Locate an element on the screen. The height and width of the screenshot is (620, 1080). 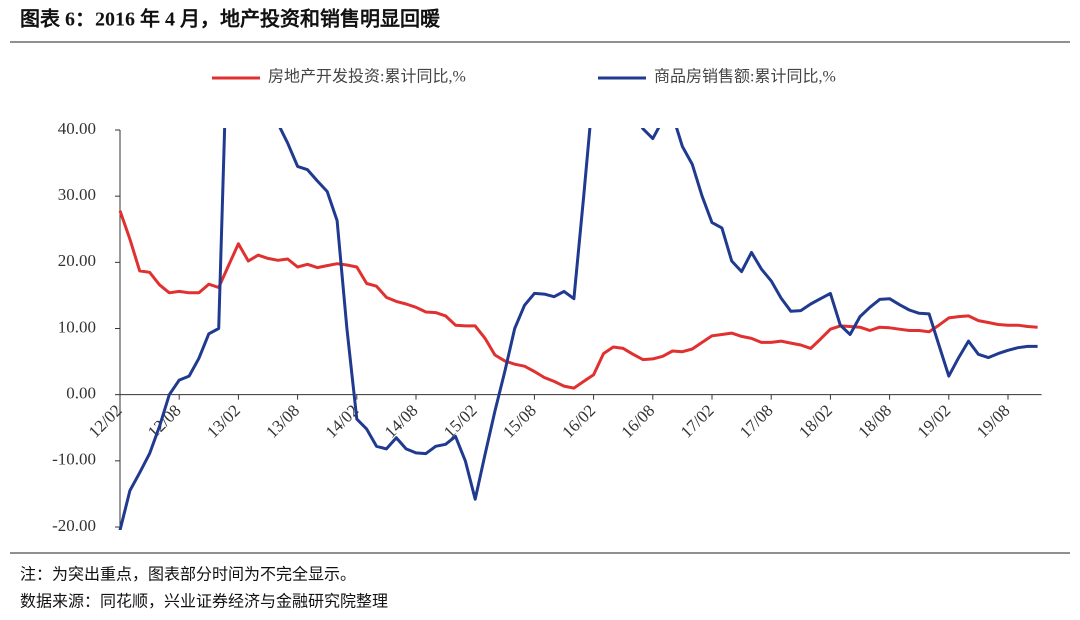
y-tick-label: 10.00 is located at coordinates (77, 326).